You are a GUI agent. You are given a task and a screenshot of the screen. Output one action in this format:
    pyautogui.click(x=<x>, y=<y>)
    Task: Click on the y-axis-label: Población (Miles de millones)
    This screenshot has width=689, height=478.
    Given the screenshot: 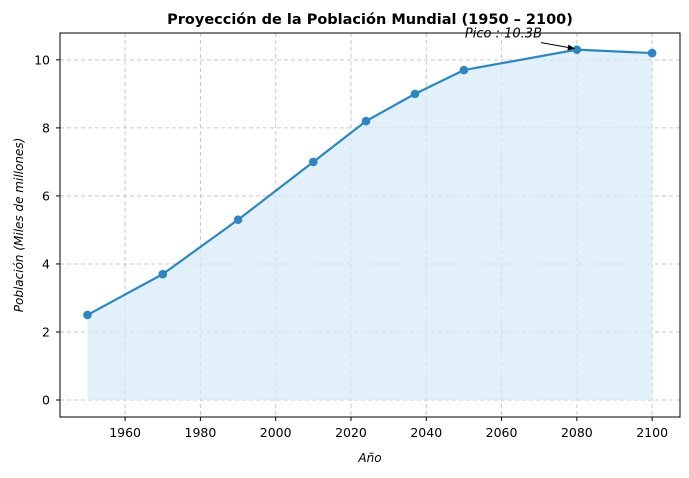 What is the action you would take?
    pyautogui.click(x=19, y=225)
    